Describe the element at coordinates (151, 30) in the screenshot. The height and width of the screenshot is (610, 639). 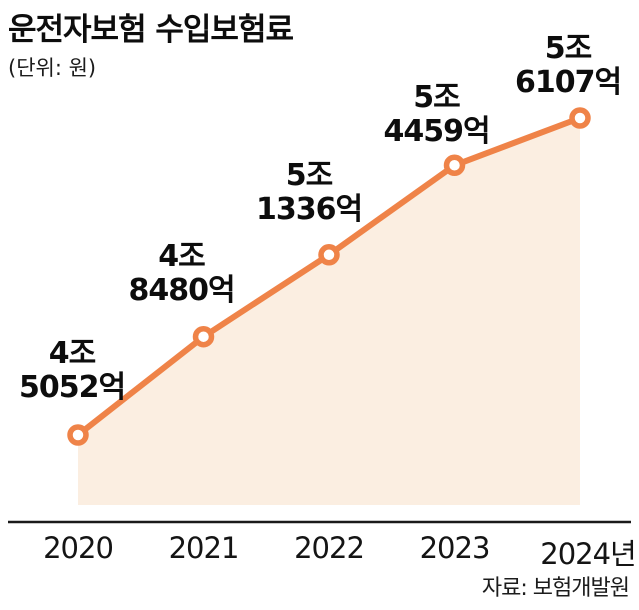
I see `chart-title: 운전자보험 수입보험료` at that location.